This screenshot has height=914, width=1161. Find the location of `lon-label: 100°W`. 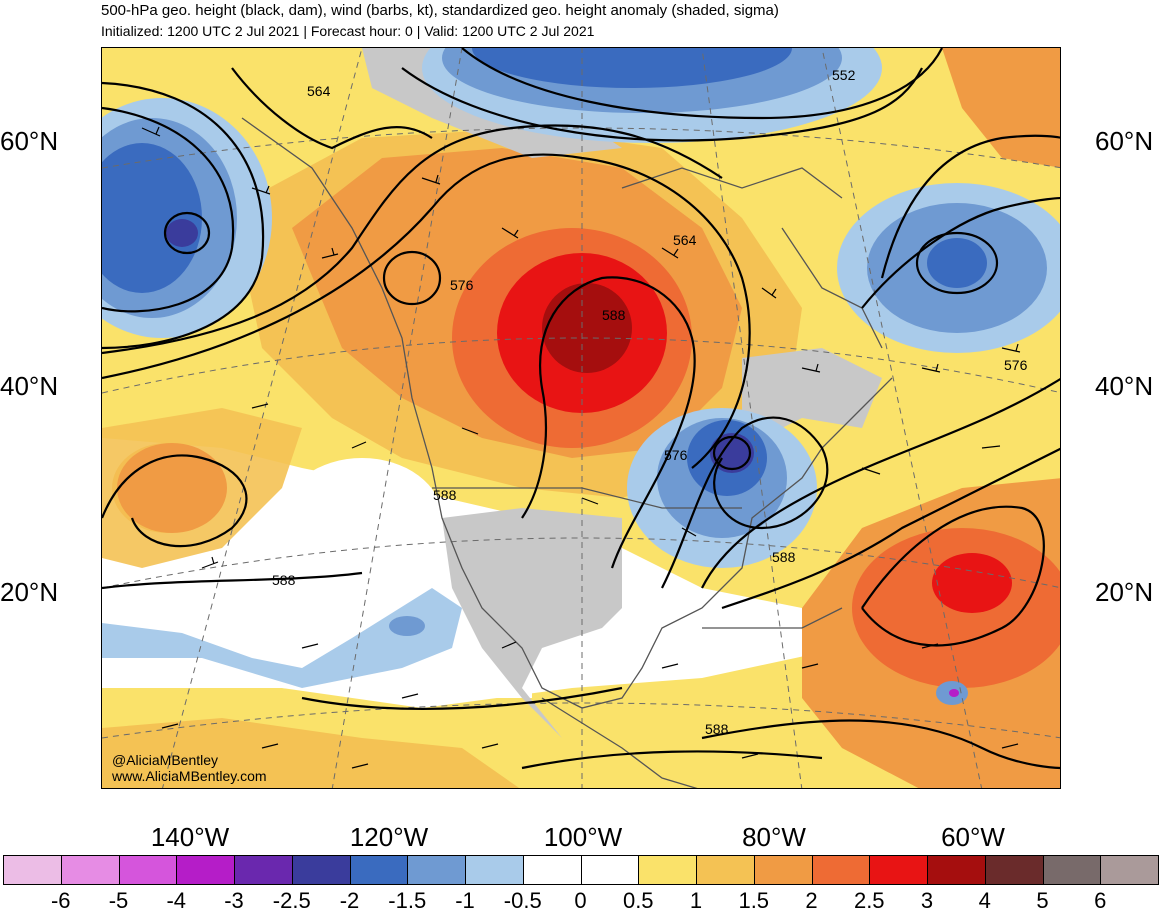

lon-label: 100°W is located at coordinates (583, 837).